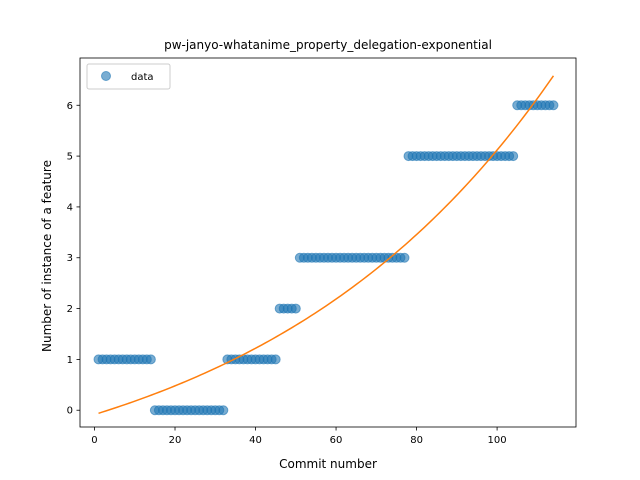  I want to click on legend: data, so click(128, 76).